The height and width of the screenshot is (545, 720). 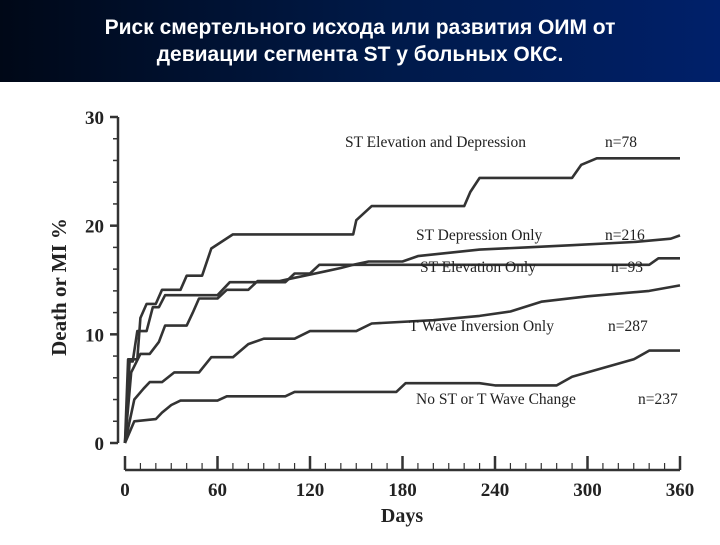 I want to click on slide-title-line-2: девиации сегмента ST у больных ОКС., so click(x=360, y=54).